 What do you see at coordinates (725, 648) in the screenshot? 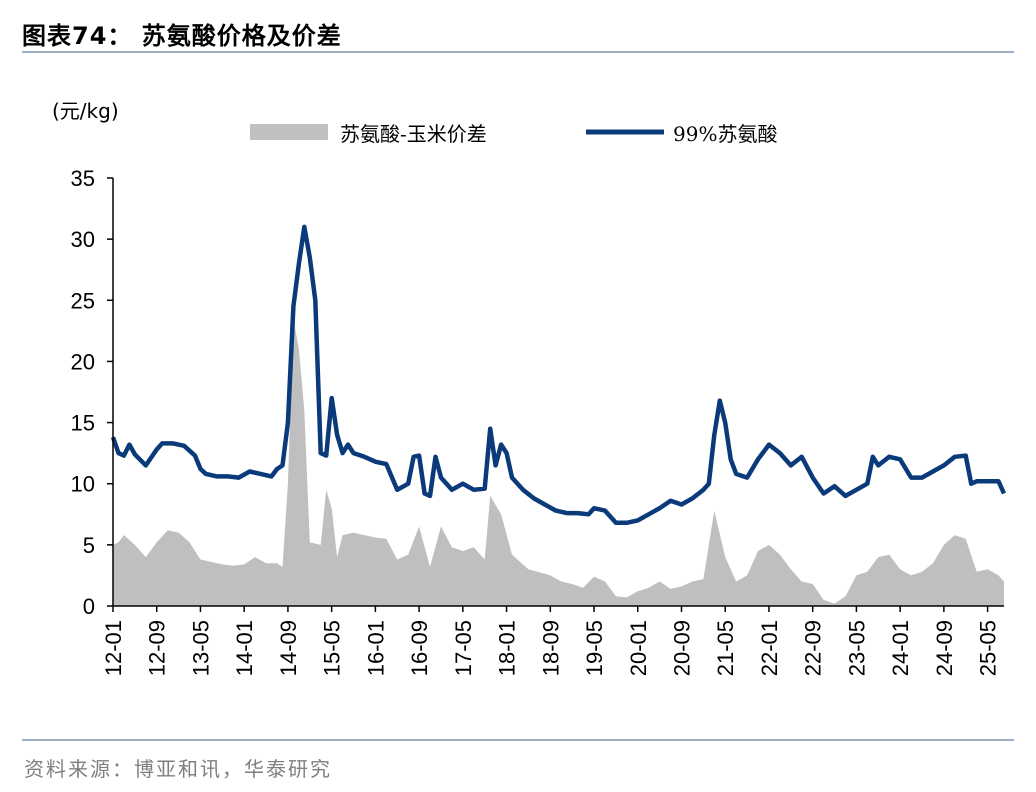
I see `x-tick-label: 21-05` at bounding box center [725, 648].